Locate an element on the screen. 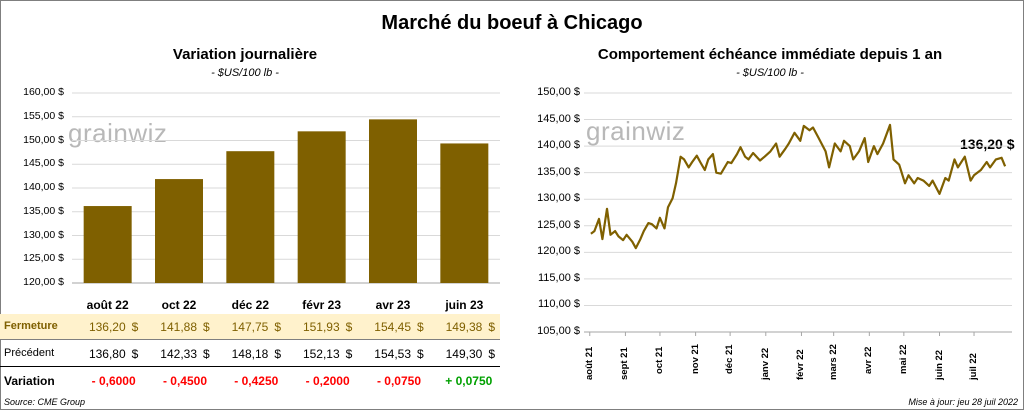 The width and height of the screenshot is (1024, 410). variation-value: - 0,6000 is located at coordinates (113, 381).